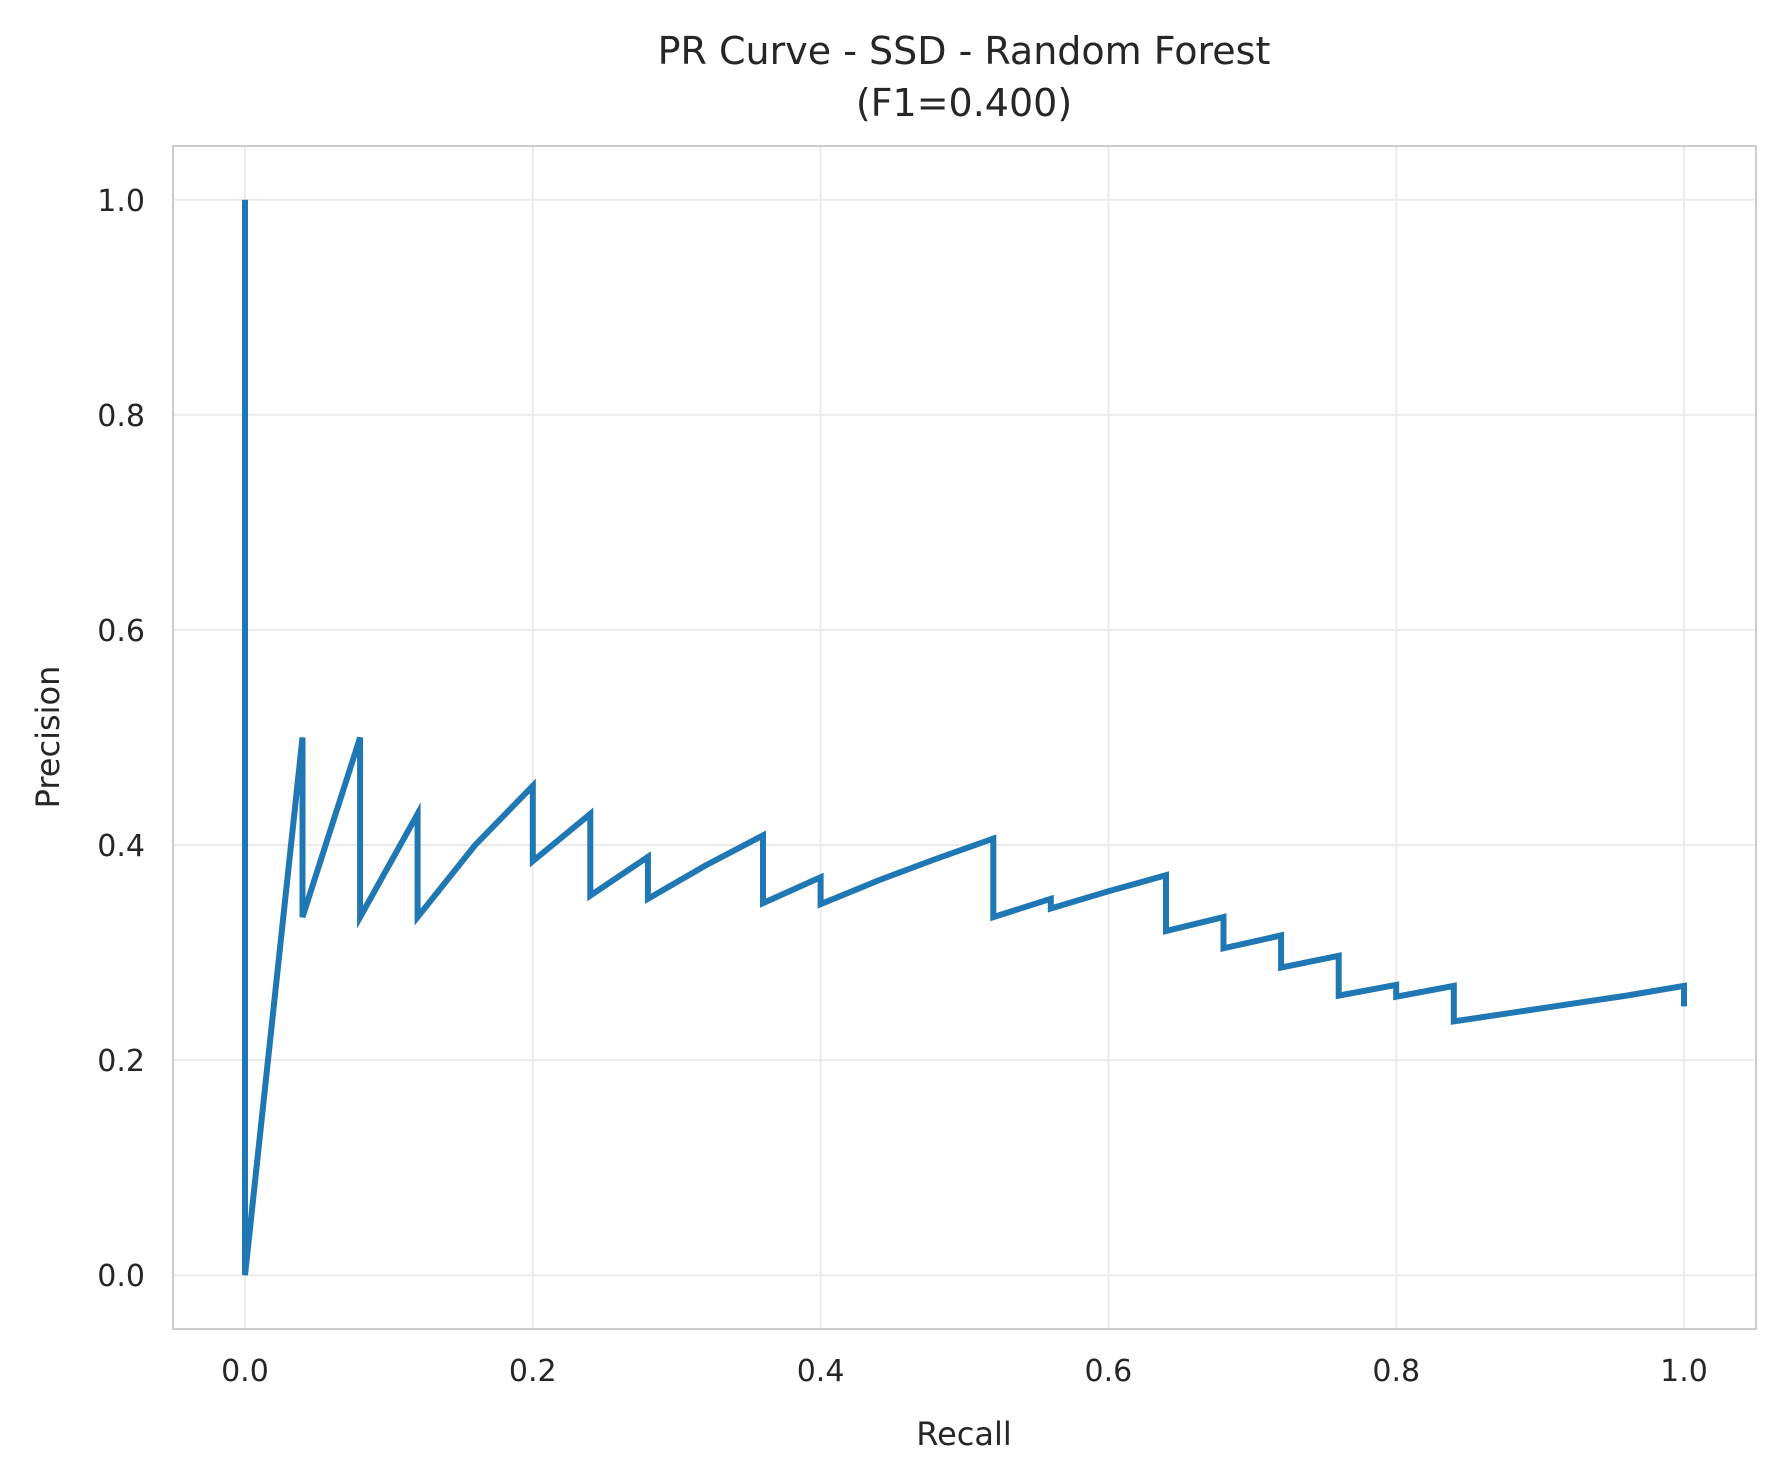 The height and width of the screenshot is (1476, 1771). Describe the element at coordinates (121, 1276) in the screenshot. I see `y-tick-label: 0.0` at that location.